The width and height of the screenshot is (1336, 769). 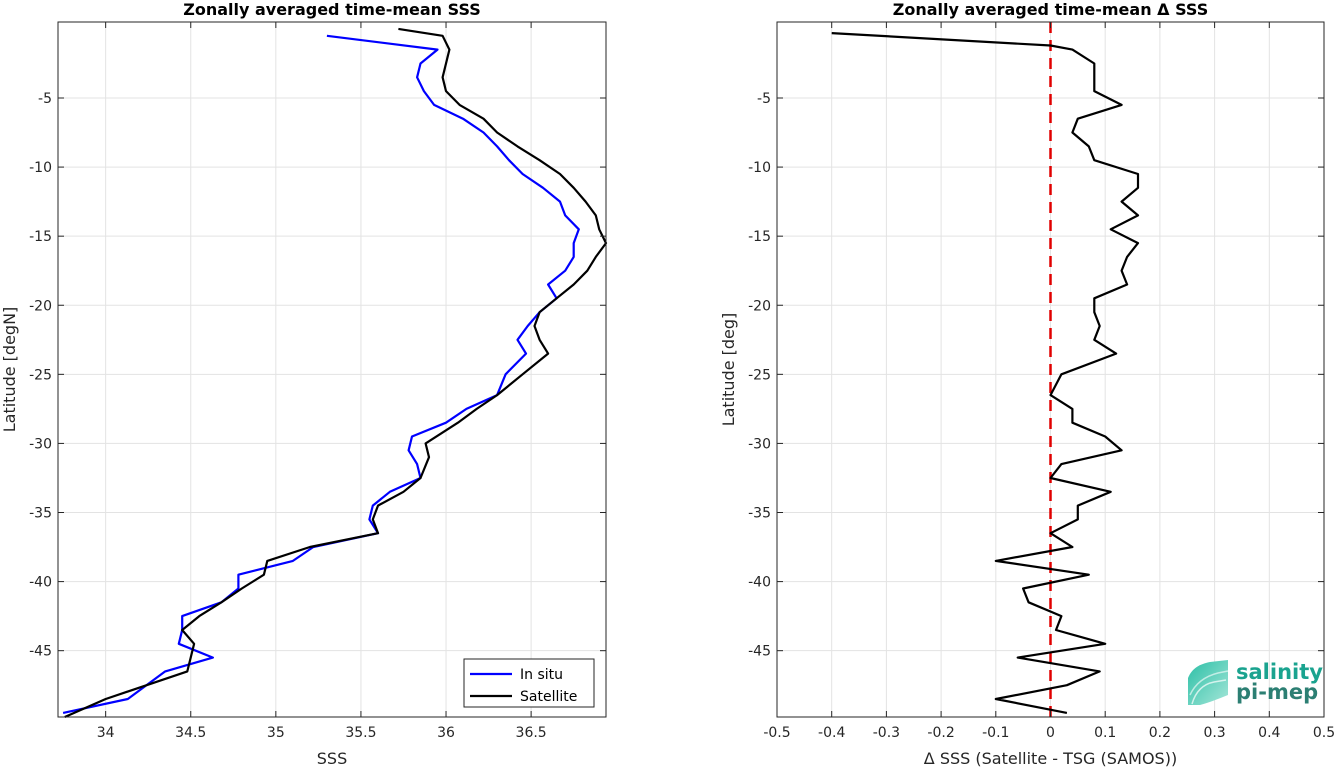 What do you see at coordinates (759, 375) in the screenshot?
I see `right-ytick-label-4: -25` at bounding box center [759, 375].